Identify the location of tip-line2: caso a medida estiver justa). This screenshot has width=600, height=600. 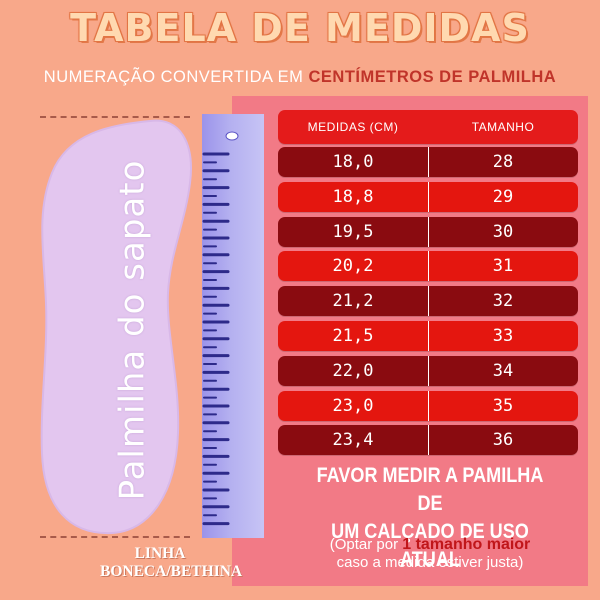
(430, 562).